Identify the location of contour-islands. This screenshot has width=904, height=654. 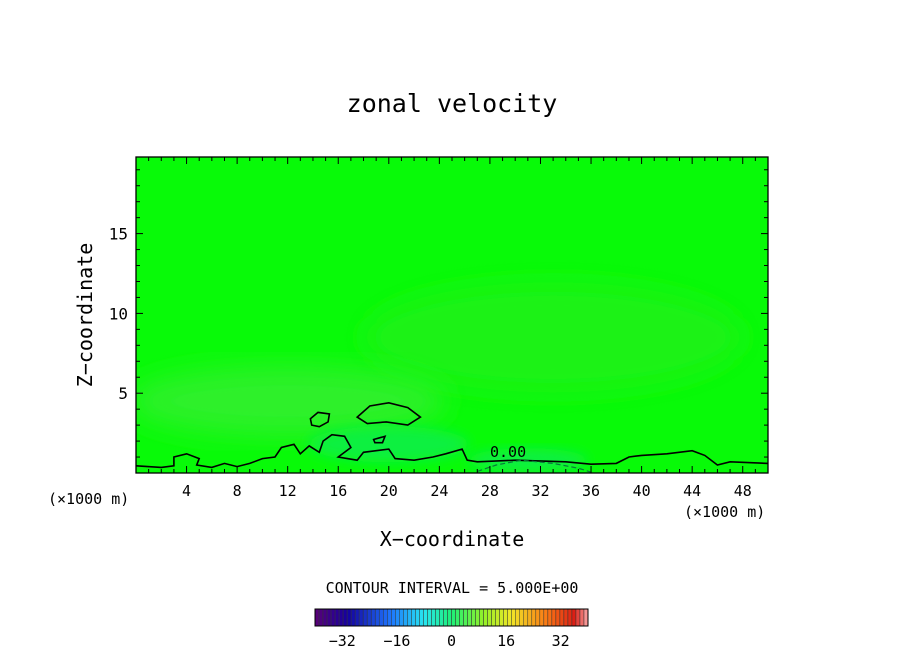
(365, 422).